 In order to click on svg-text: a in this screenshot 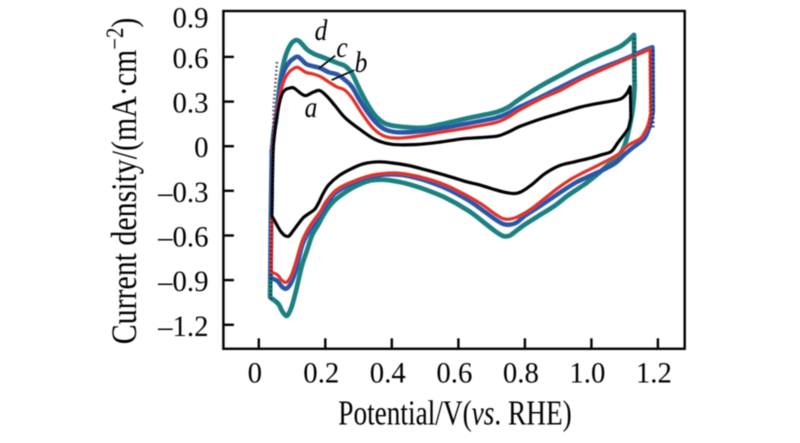, I will do `click(311, 107)`.